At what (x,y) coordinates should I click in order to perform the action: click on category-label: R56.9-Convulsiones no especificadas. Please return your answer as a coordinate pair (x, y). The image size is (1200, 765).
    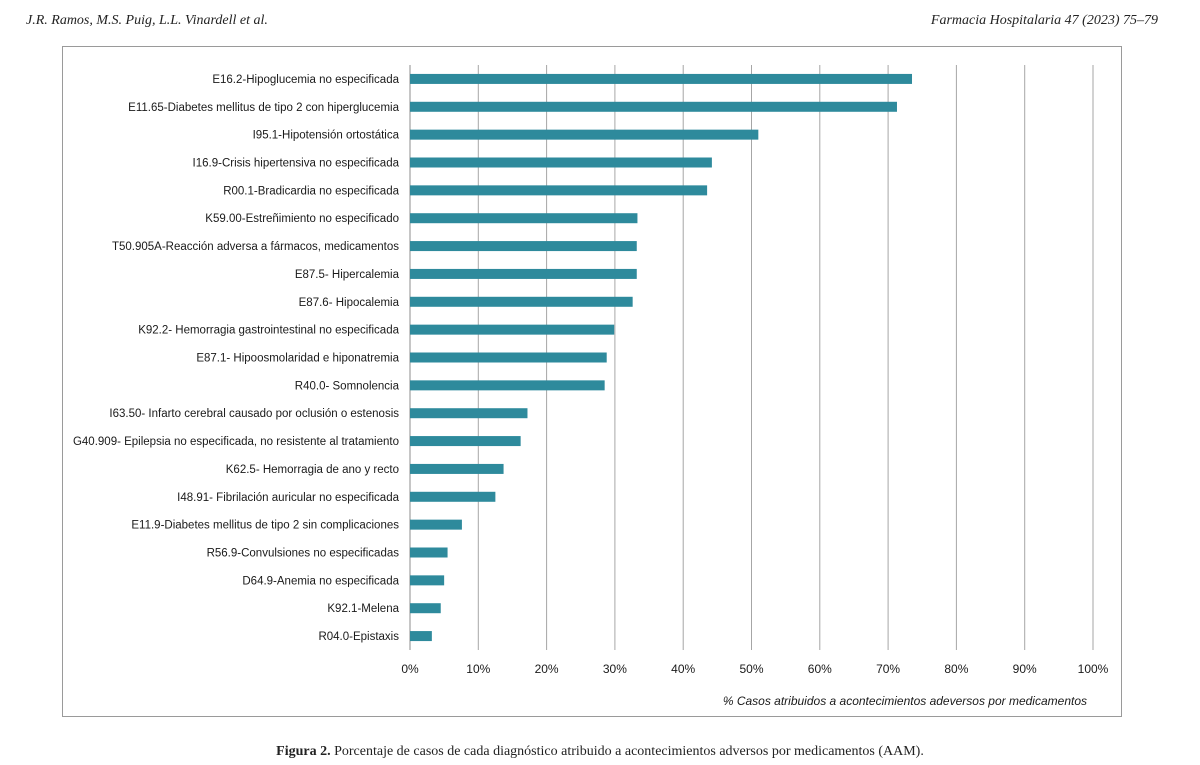
    Looking at the image, I should click on (303, 554).